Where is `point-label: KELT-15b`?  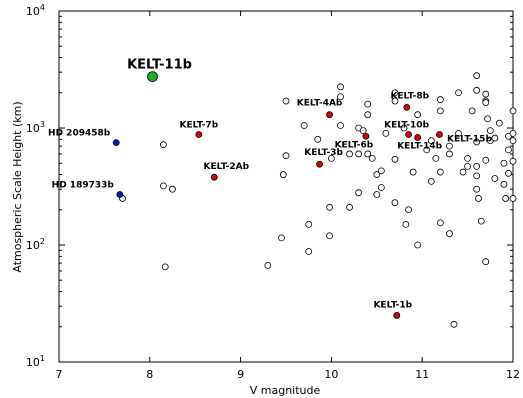 point-label: KELT-15b is located at coordinates (469, 139).